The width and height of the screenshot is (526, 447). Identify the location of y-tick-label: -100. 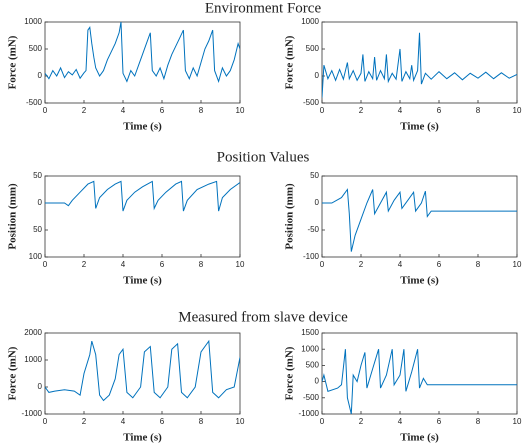
(311, 256).